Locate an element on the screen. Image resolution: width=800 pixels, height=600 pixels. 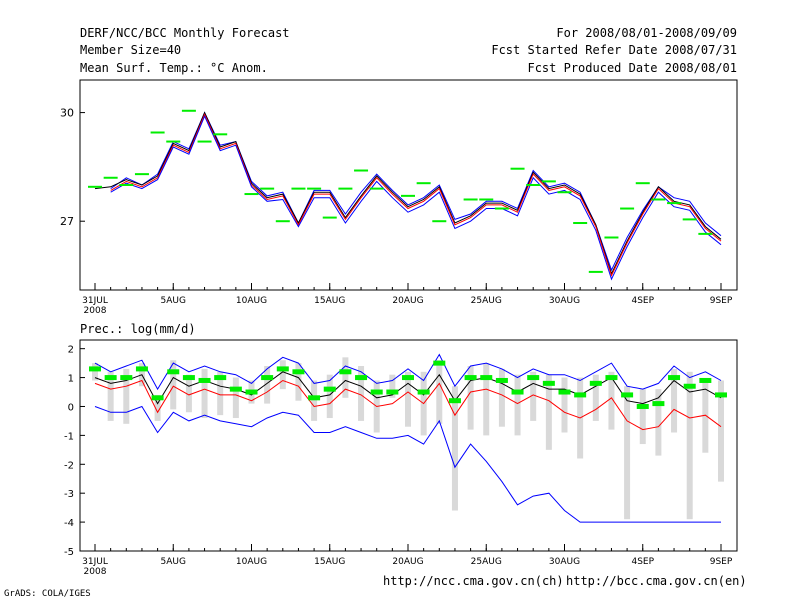
forecast-period: For 2008/08/01-2008/09/09 is located at coordinates (646, 33).